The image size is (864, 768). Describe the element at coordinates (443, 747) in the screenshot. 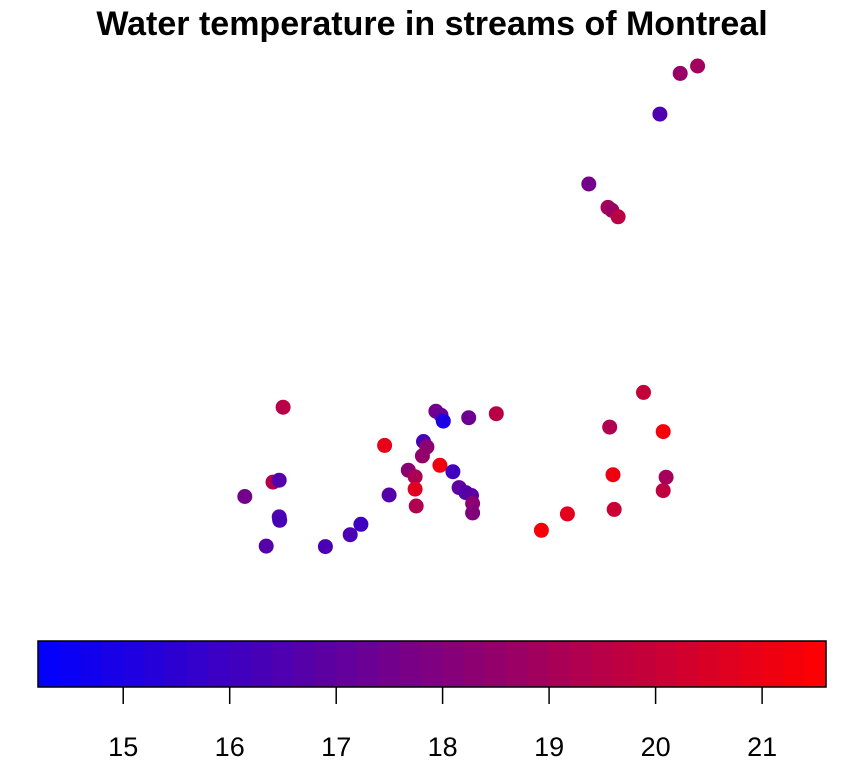

I see `colorbar-tick-label: 18` at that location.